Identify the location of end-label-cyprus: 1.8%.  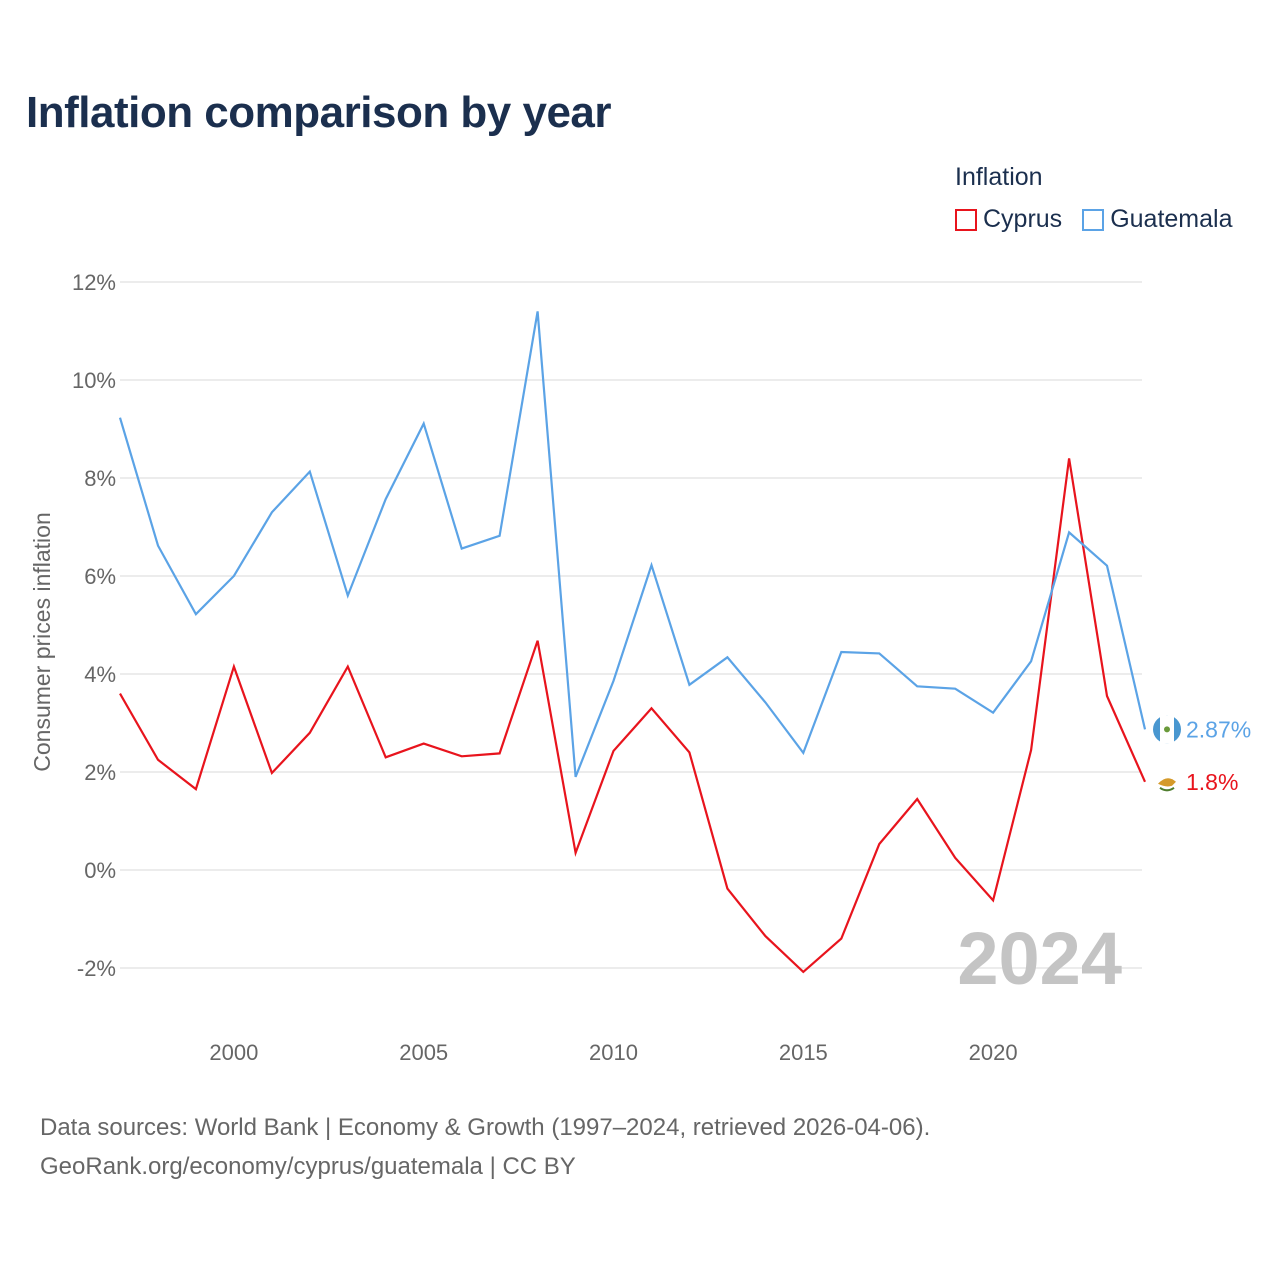
(1212, 782).